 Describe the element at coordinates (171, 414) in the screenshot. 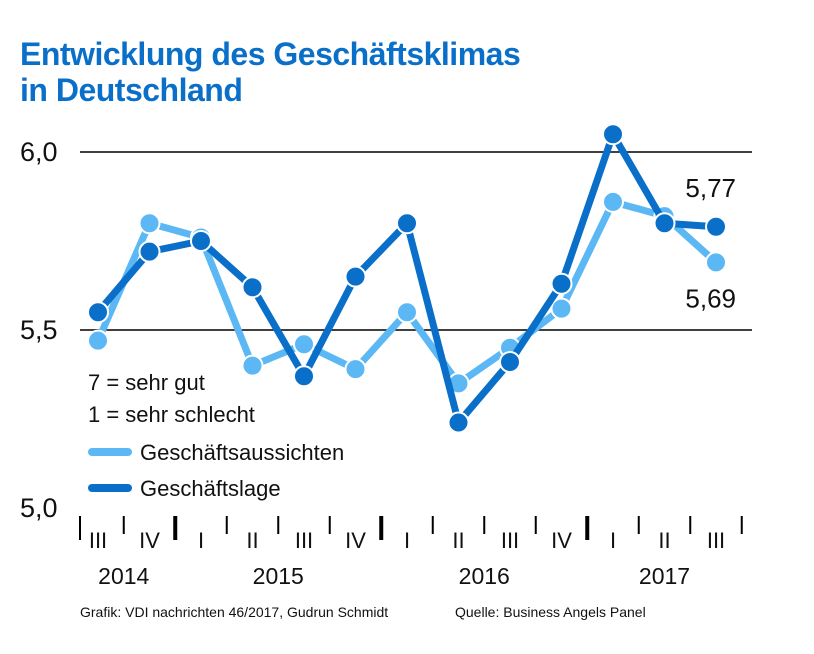

I see `legend-note: 1 = sehr schlecht` at that location.